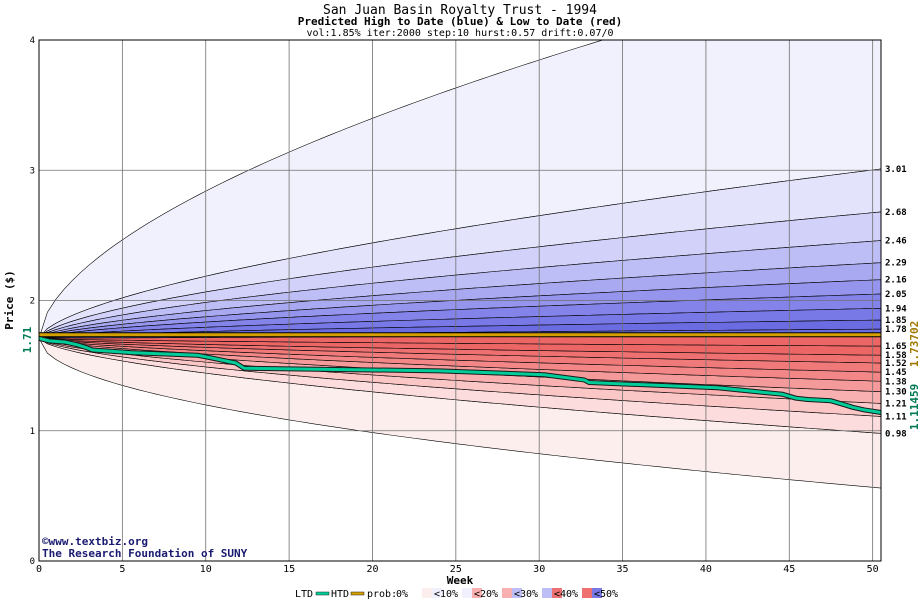 This screenshot has height=600, width=920. Describe the element at coordinates (623, 569) in the screenshot. I see `x-tick-label: 35` at that location.